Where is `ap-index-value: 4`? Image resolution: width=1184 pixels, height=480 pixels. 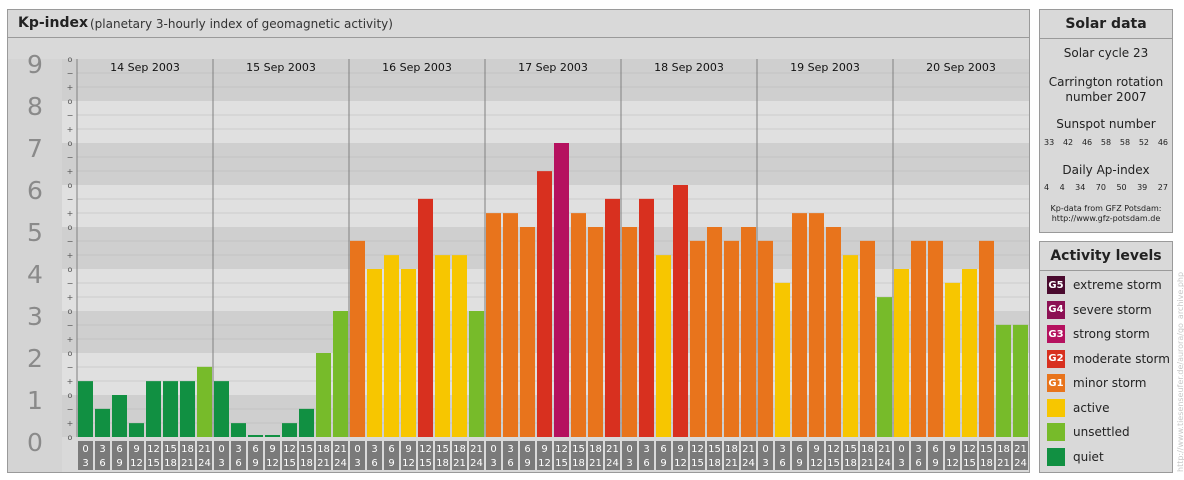 ap-index-value: 4 is located at coordinates (1047, 187).